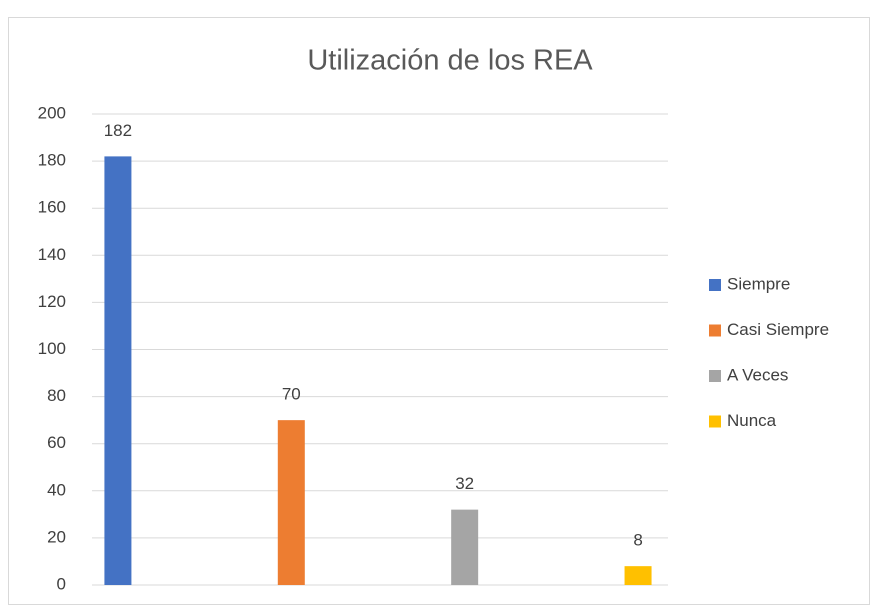  I want to click on legend-label: A Veces, so click(757, 374).